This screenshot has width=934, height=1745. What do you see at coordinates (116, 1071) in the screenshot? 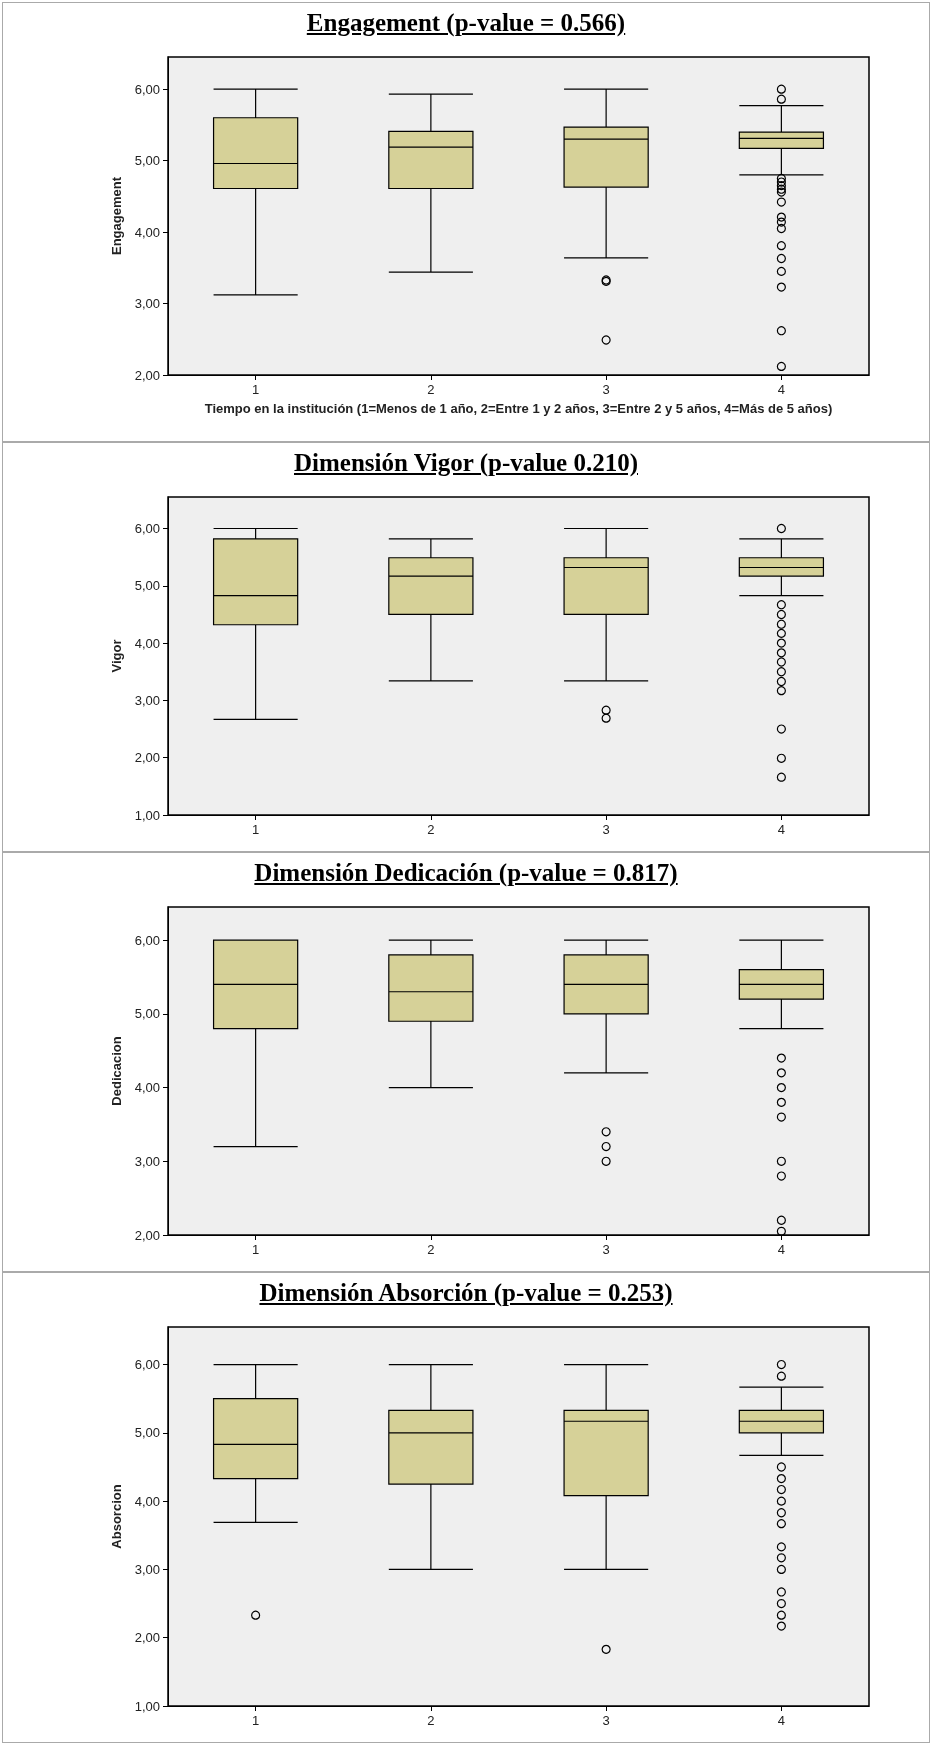
I see `y-axis-title: Dedicacion` at bounding box center [116, 1071].